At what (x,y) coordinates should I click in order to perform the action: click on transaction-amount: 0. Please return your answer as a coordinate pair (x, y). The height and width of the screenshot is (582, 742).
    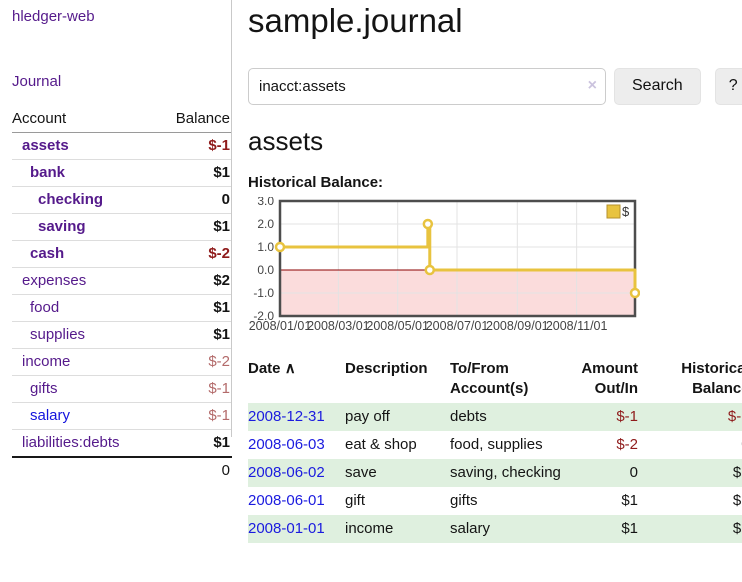
    Looking at the image, I should click on (633, 472).